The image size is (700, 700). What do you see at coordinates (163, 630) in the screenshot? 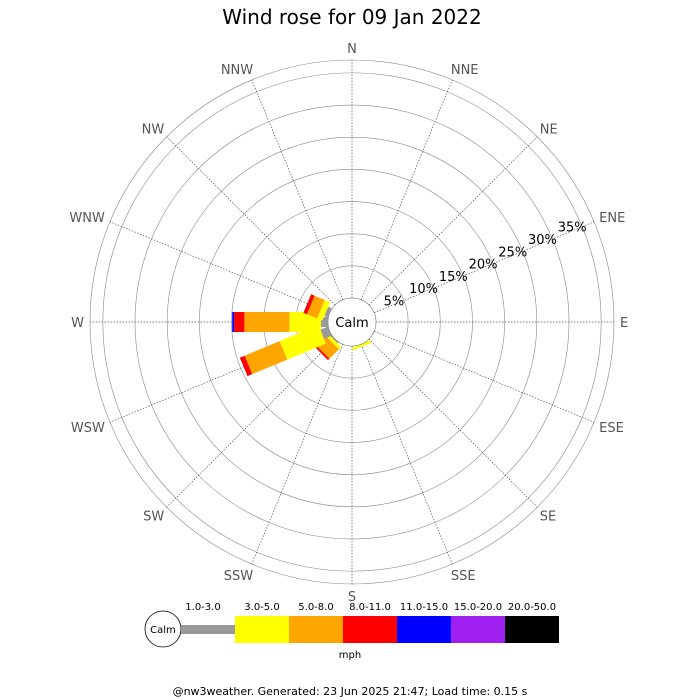
I see `legend-calm-label: Calm` at bounding box center [163, 630].